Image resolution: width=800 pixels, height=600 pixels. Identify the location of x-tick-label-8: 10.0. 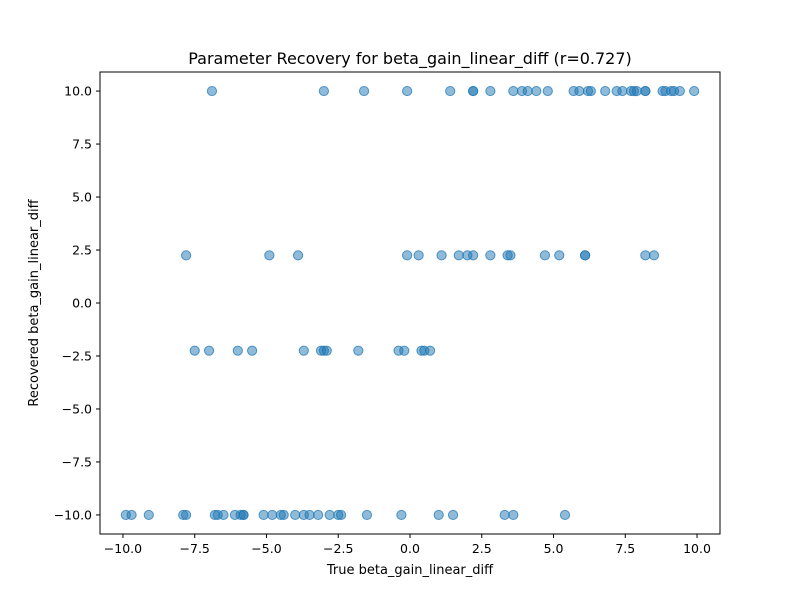
(697, 548).